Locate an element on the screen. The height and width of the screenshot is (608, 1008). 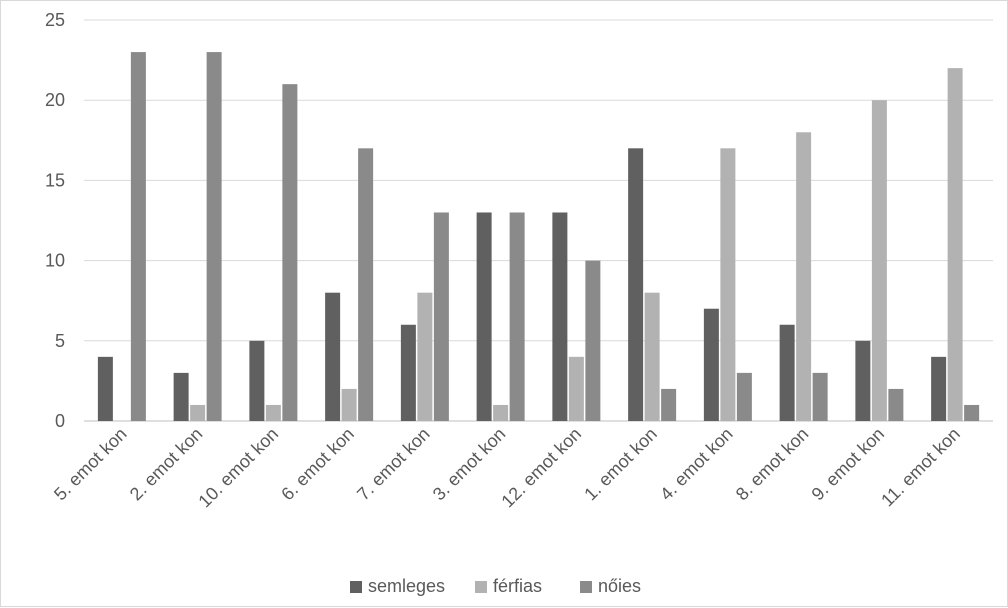
y-tick-label: 20 is located at coordinates (55, 100).